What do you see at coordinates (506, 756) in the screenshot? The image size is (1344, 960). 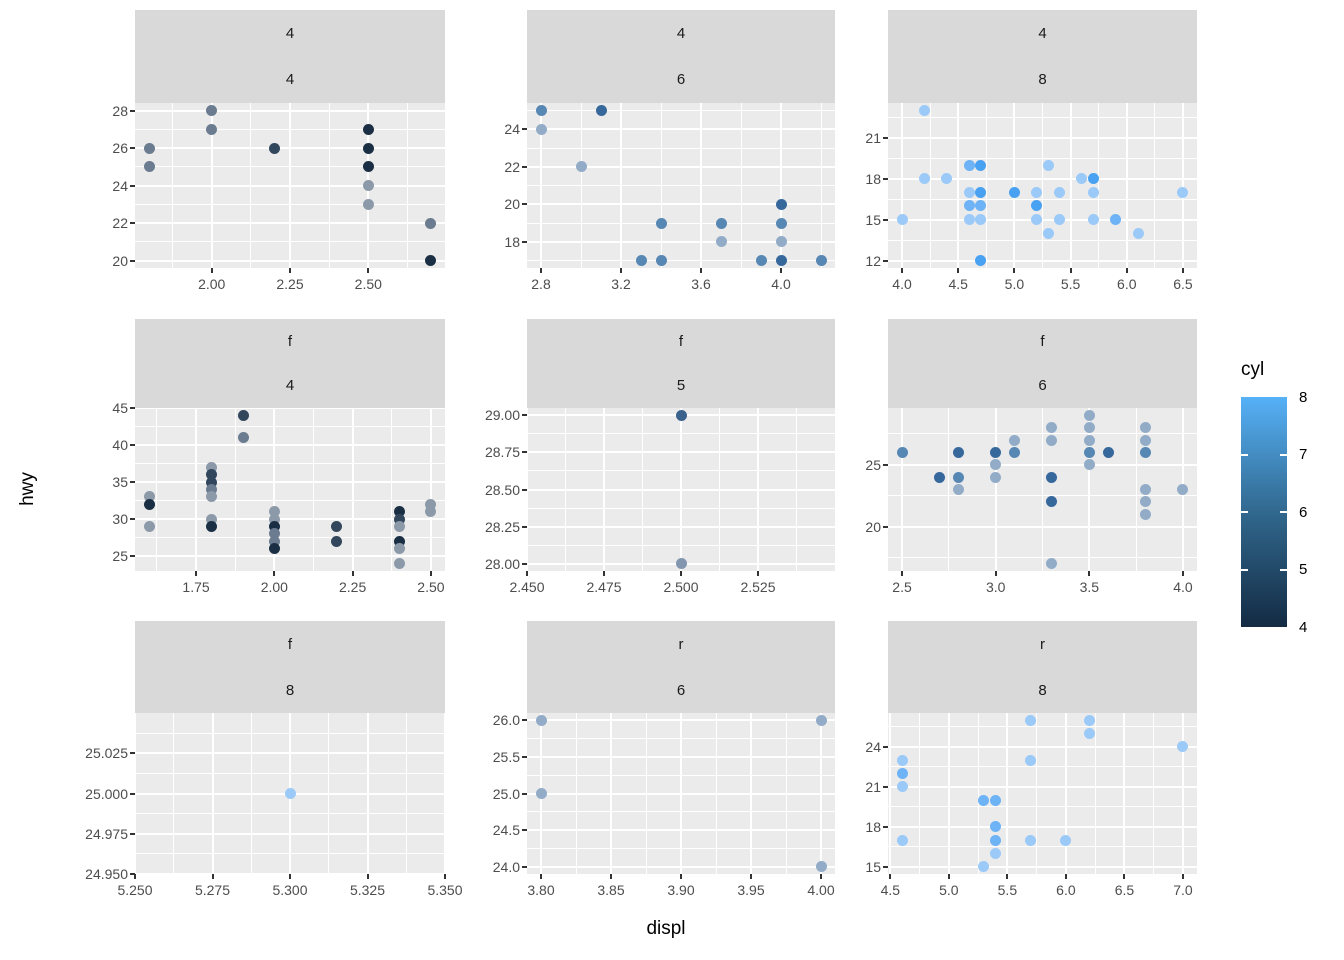 I see `y-tick-label: 25.5` at bounding box center [506, 756].